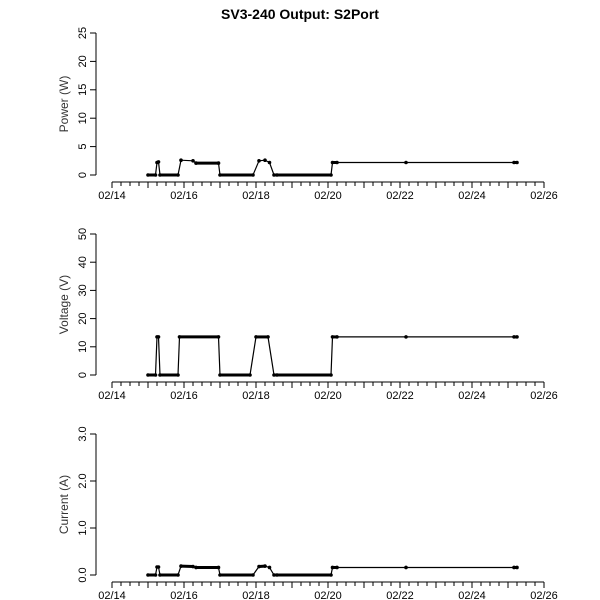 Image resolution: width=600 pixels, height=600 pixels. What do you see at coordinates (83, 574) in the screenshot?
I see `y-tick-label: 0.0` at bounding box center [83, 574].